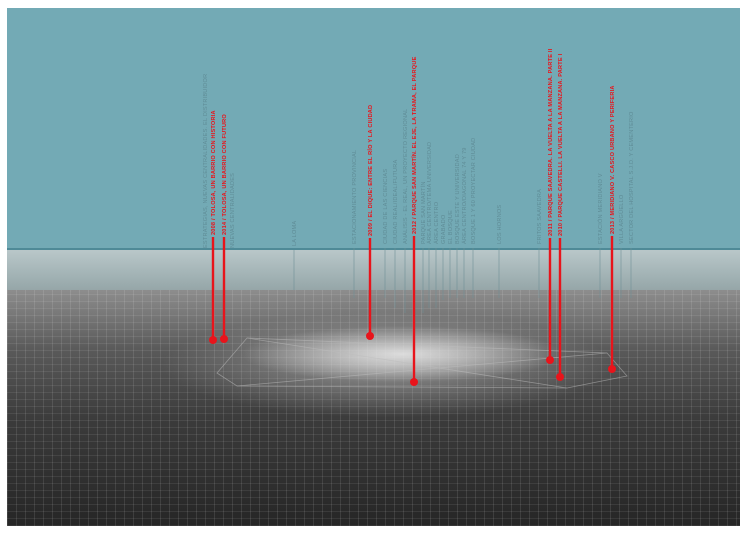 The width and height of the screenshot is (747, 533). I want to click on location-label: GRABADO, so click(444, 257).